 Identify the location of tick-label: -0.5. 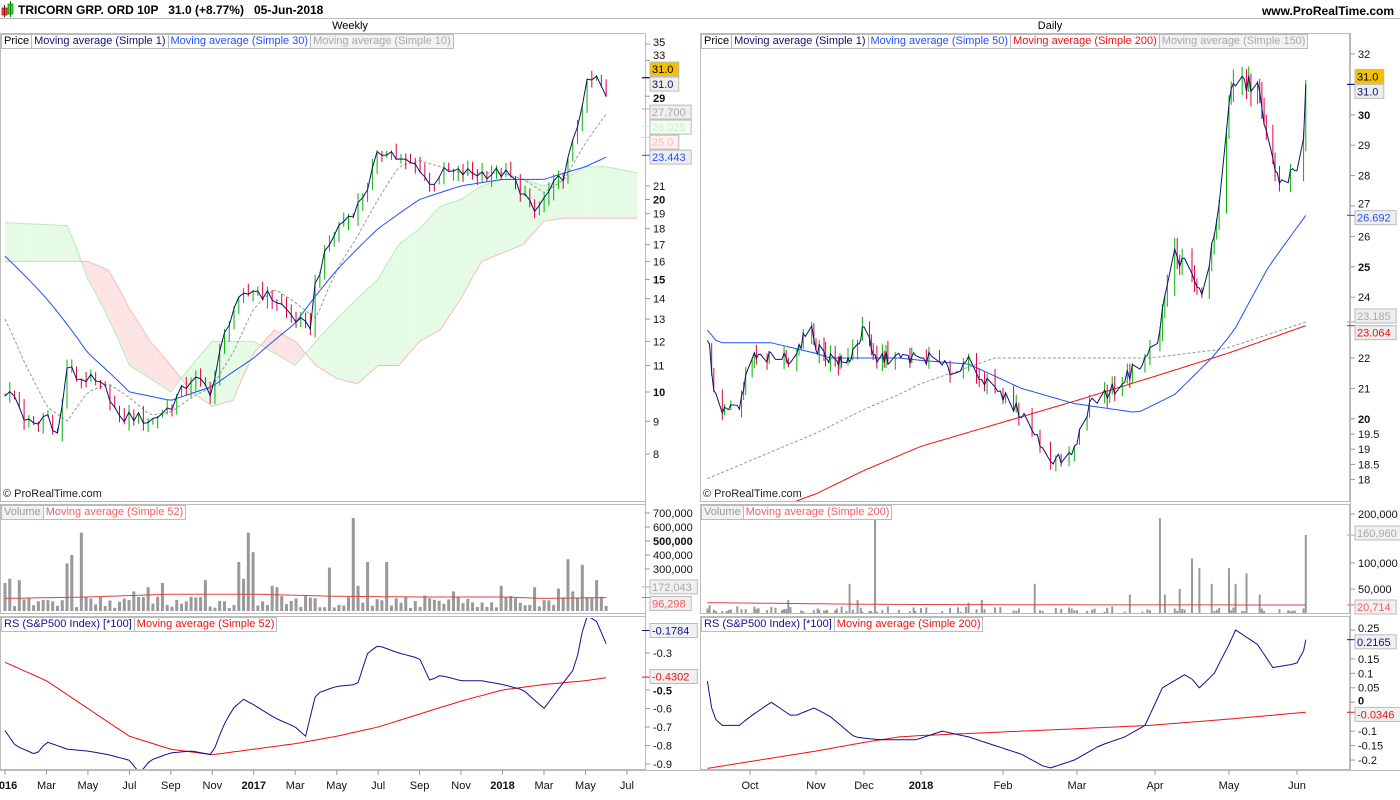
(662, 692).